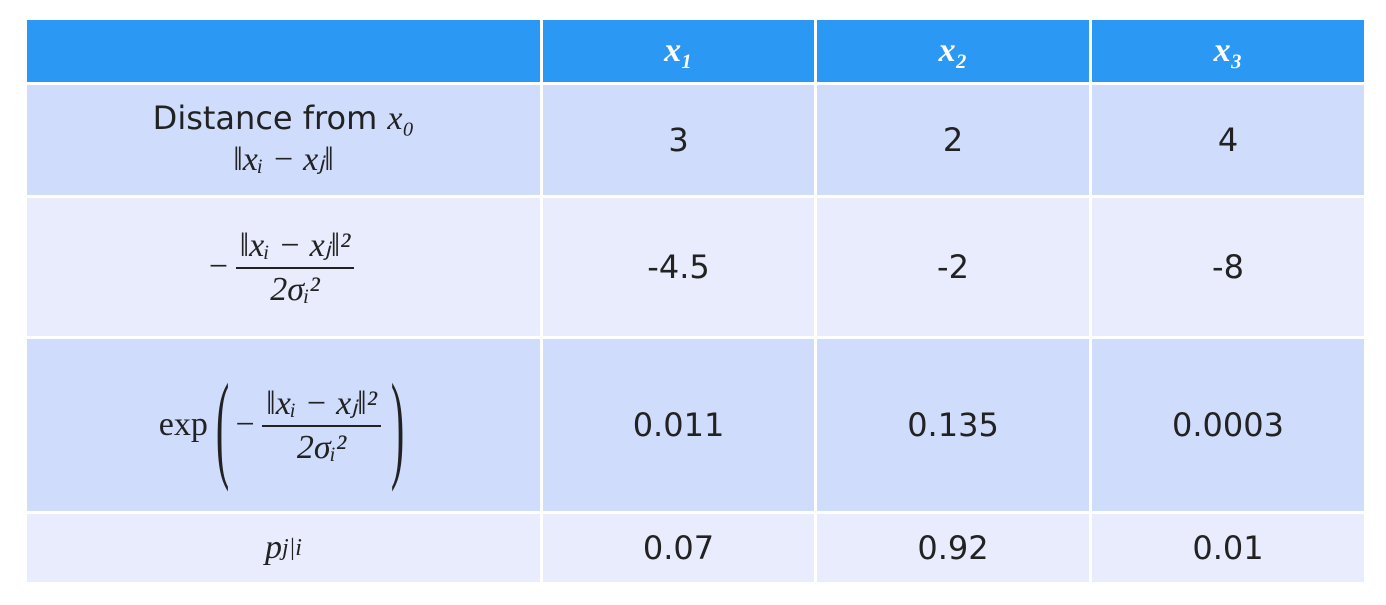 The image size is (1386, 605). I want to click on cell: 4, so click(1228, 140).